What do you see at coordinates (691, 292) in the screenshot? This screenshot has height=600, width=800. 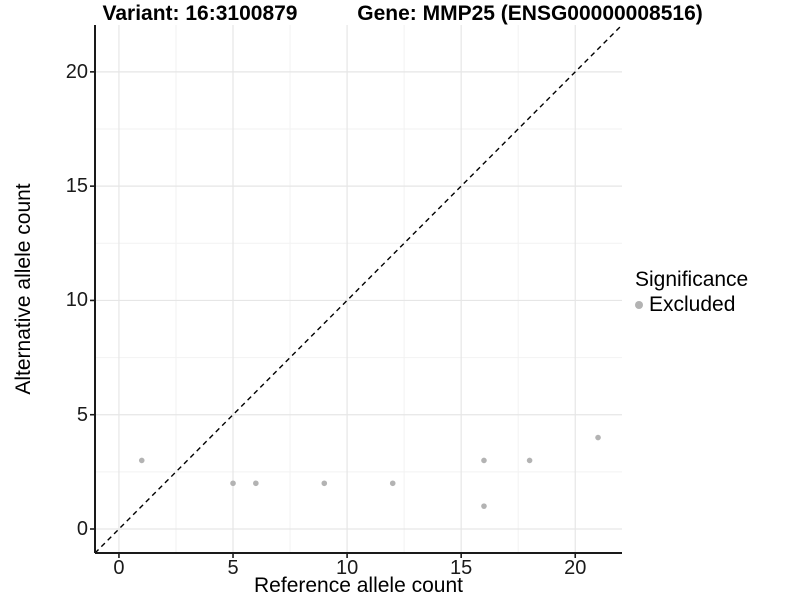 I see `legend: Significance Excluded` at bounding box center [691, 292].